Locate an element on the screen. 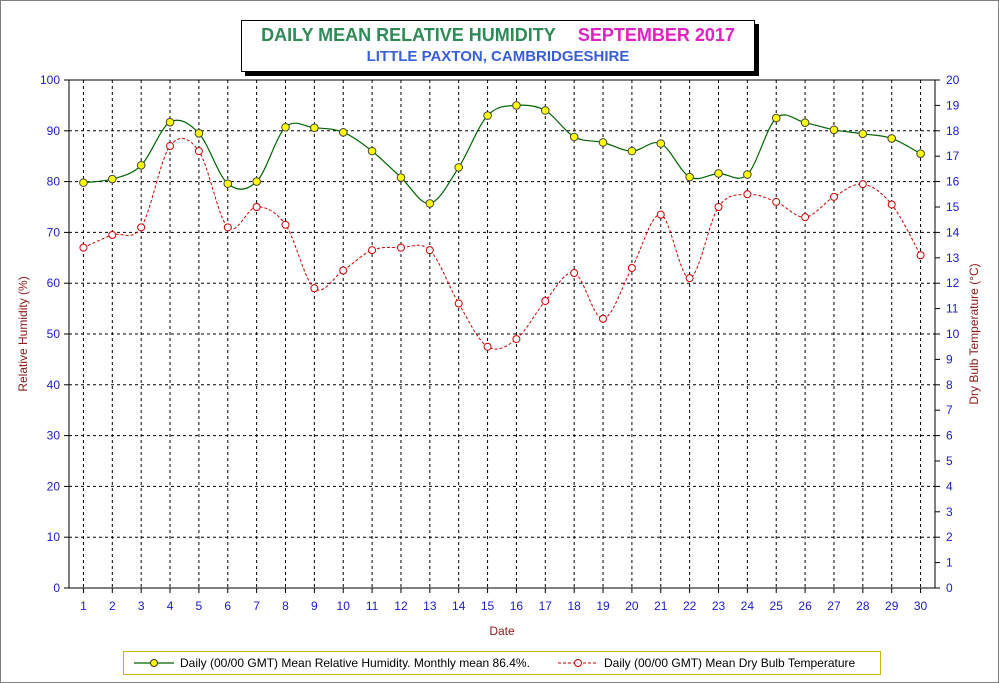 The width and height of the screenshot is (999, 683). y-left-tick-label: 60 is located at coordinates (54, 283).